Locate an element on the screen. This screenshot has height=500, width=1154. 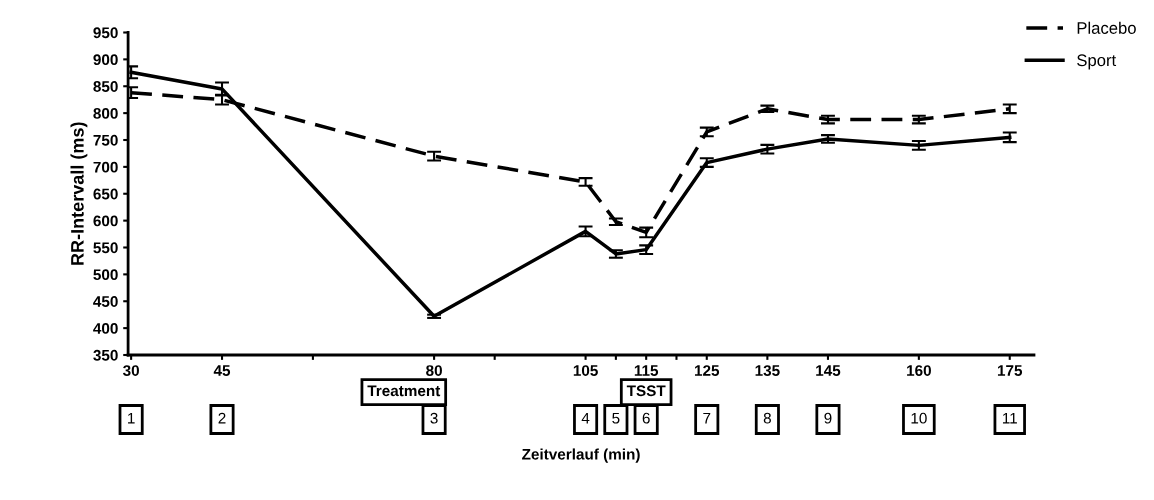
y-tick-label: 650 is located at coordinates (105, 194).